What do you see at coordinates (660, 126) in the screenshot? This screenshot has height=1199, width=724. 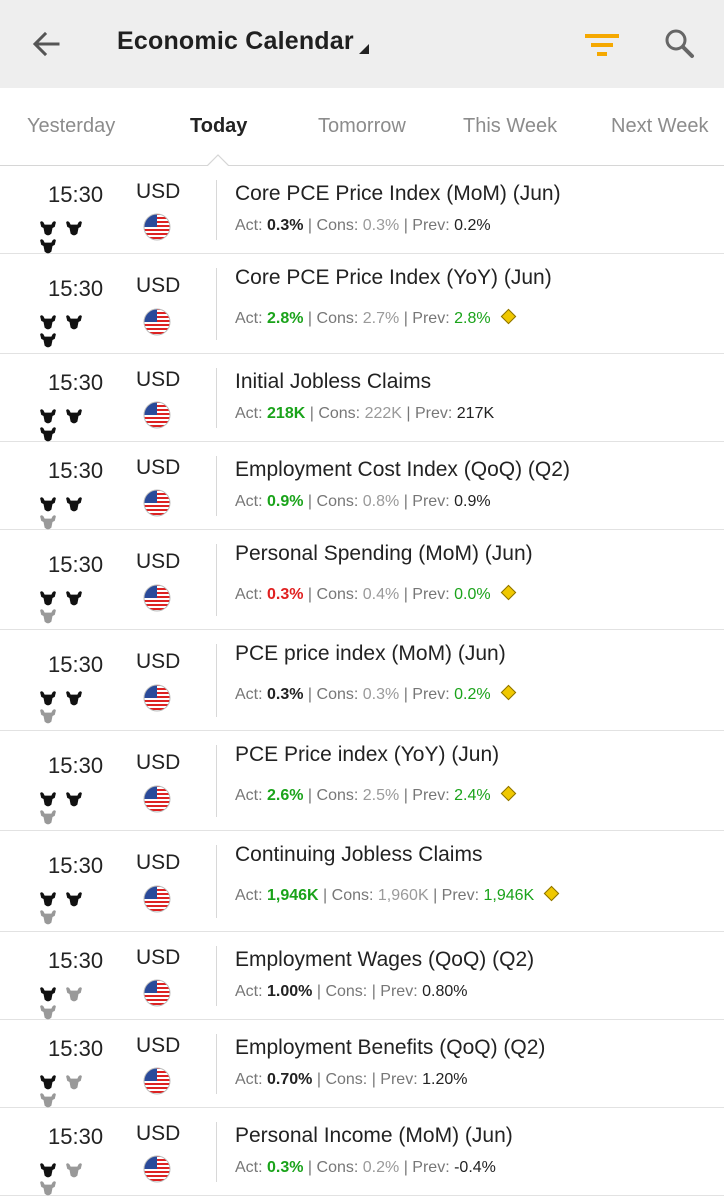 I see `tab-next-week: Next Week` at bounding box center [660, 126].